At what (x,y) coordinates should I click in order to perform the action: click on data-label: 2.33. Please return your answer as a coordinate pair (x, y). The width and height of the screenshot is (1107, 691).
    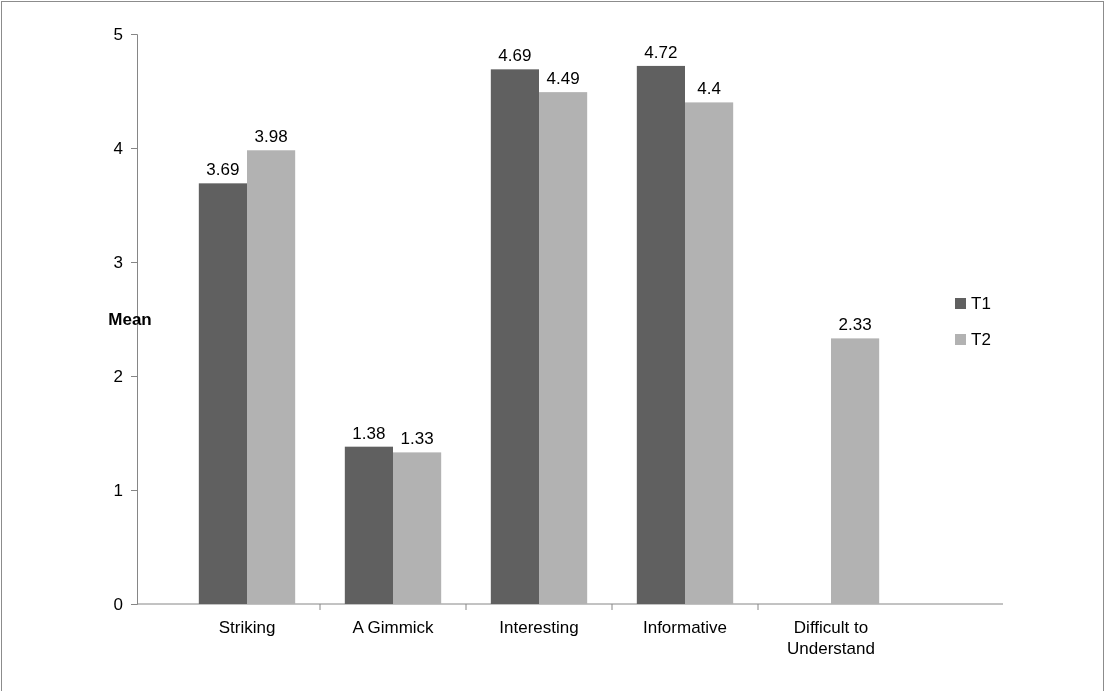
    Looking at the image, I should click on (855, 325).